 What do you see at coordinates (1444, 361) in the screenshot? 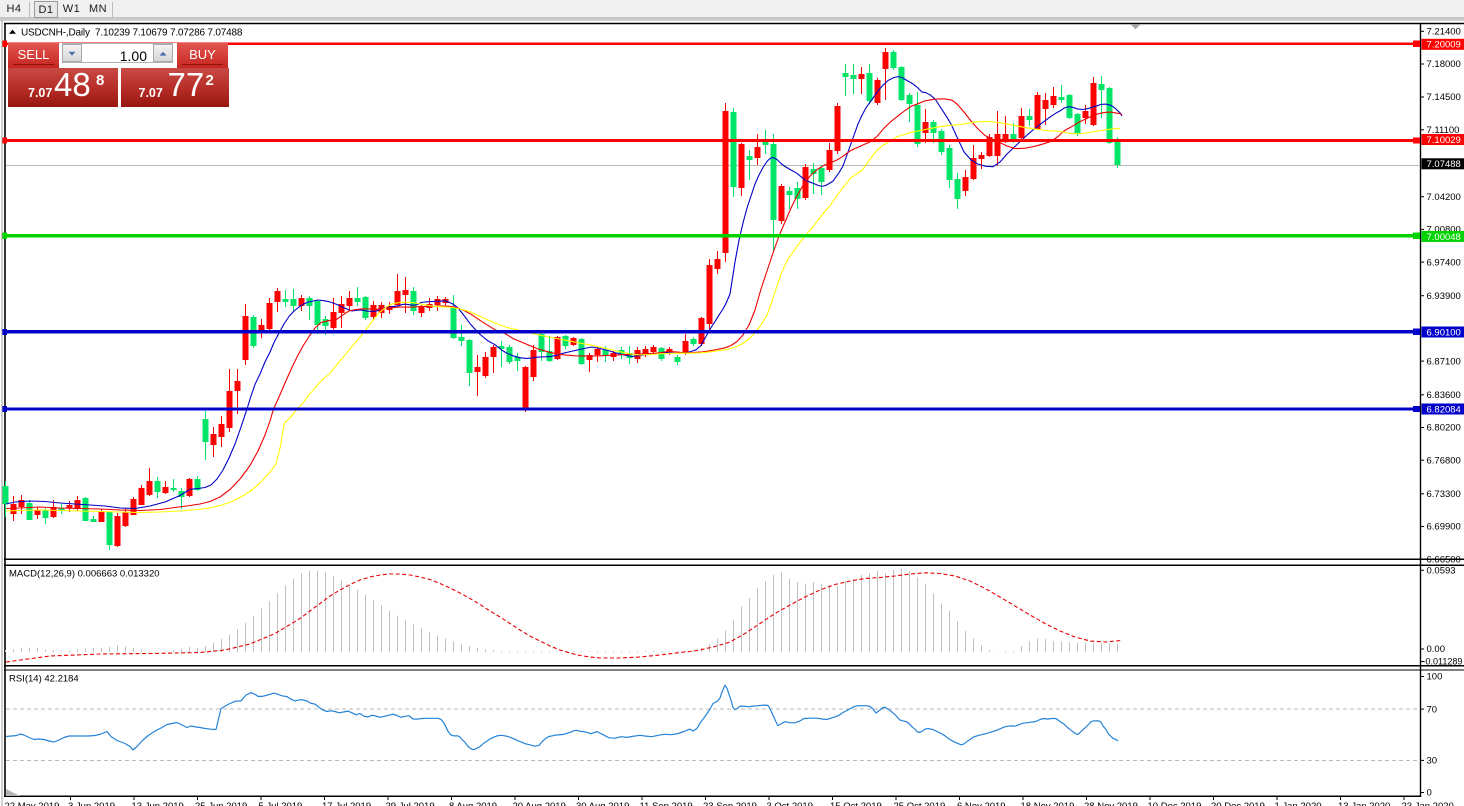
I see `svg-text: 6.87100` at bounding box center [1444, 361].